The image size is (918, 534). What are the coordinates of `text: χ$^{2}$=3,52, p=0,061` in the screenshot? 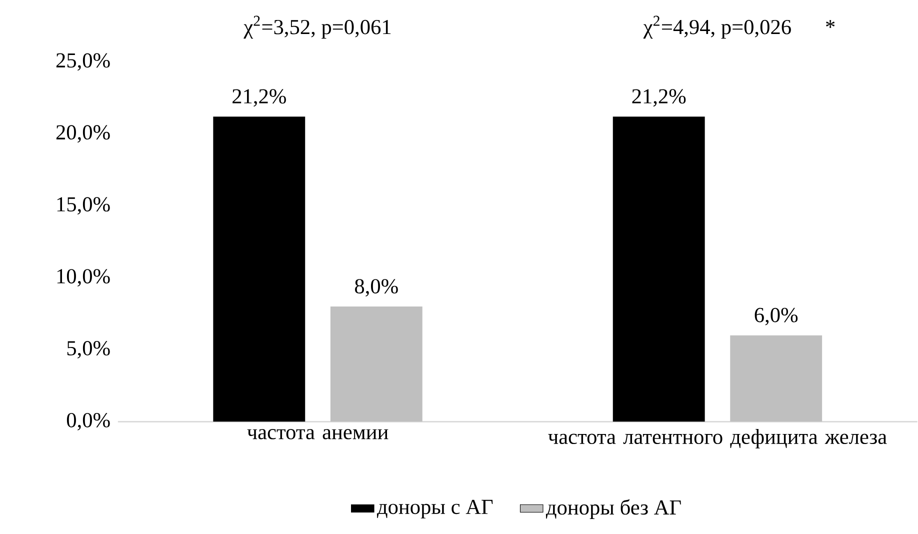 It's located at (317, 27).